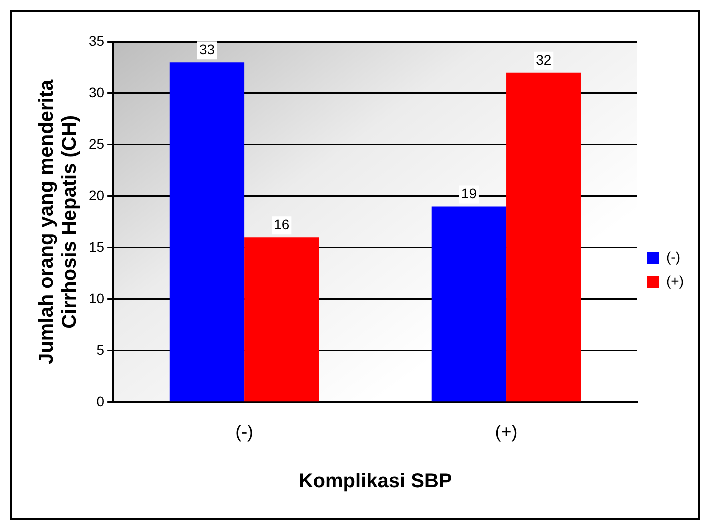  What do you see at coordinates (96, 298) in the screenshot?
I see `y-tick-label: 10` at bounding box center [96, 298].